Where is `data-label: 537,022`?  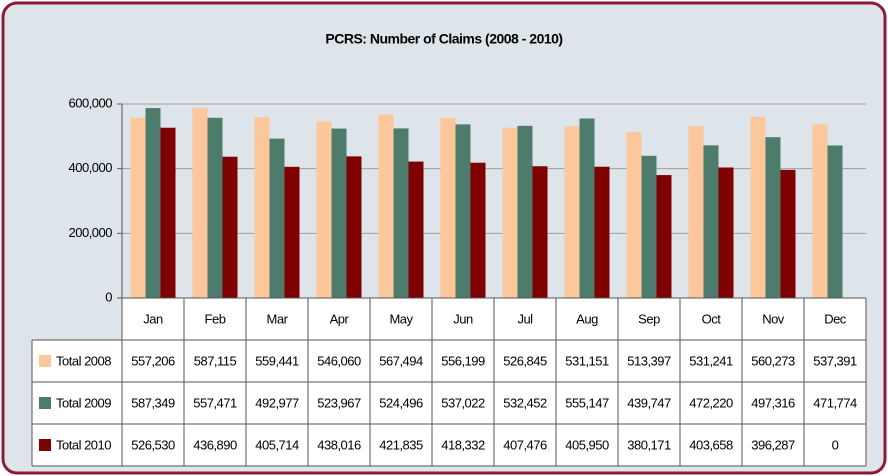 data-label: 537,022 is located at coordinates (463, 402).